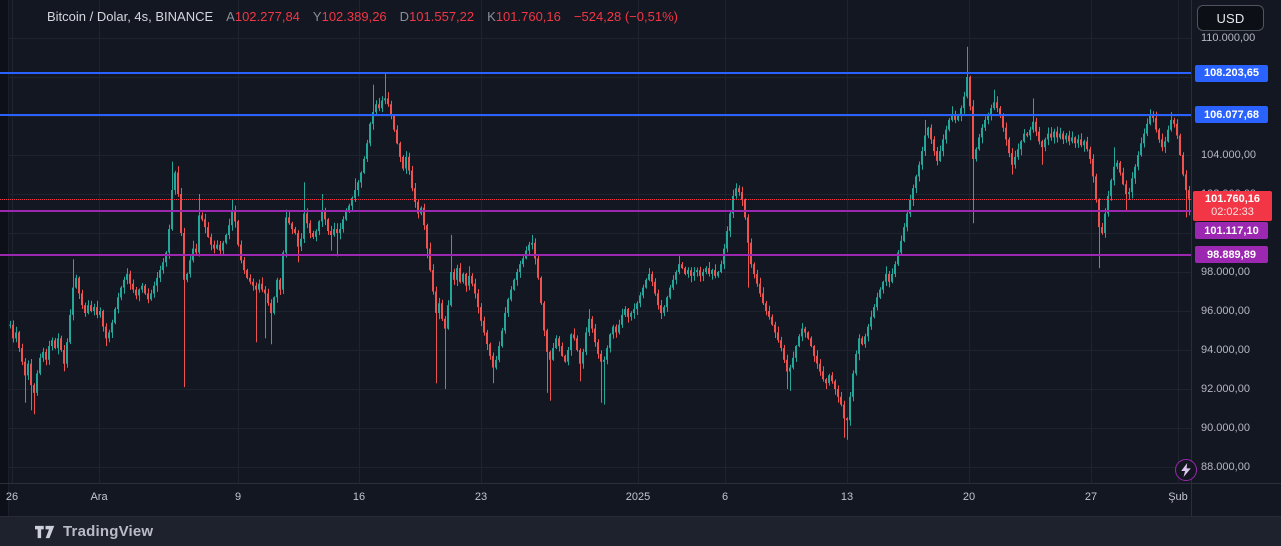 This screenshot has height=546, width=1281. Describe the element at coordinates (595, 199) in the screenshot. I see `current-price-line` at that location.